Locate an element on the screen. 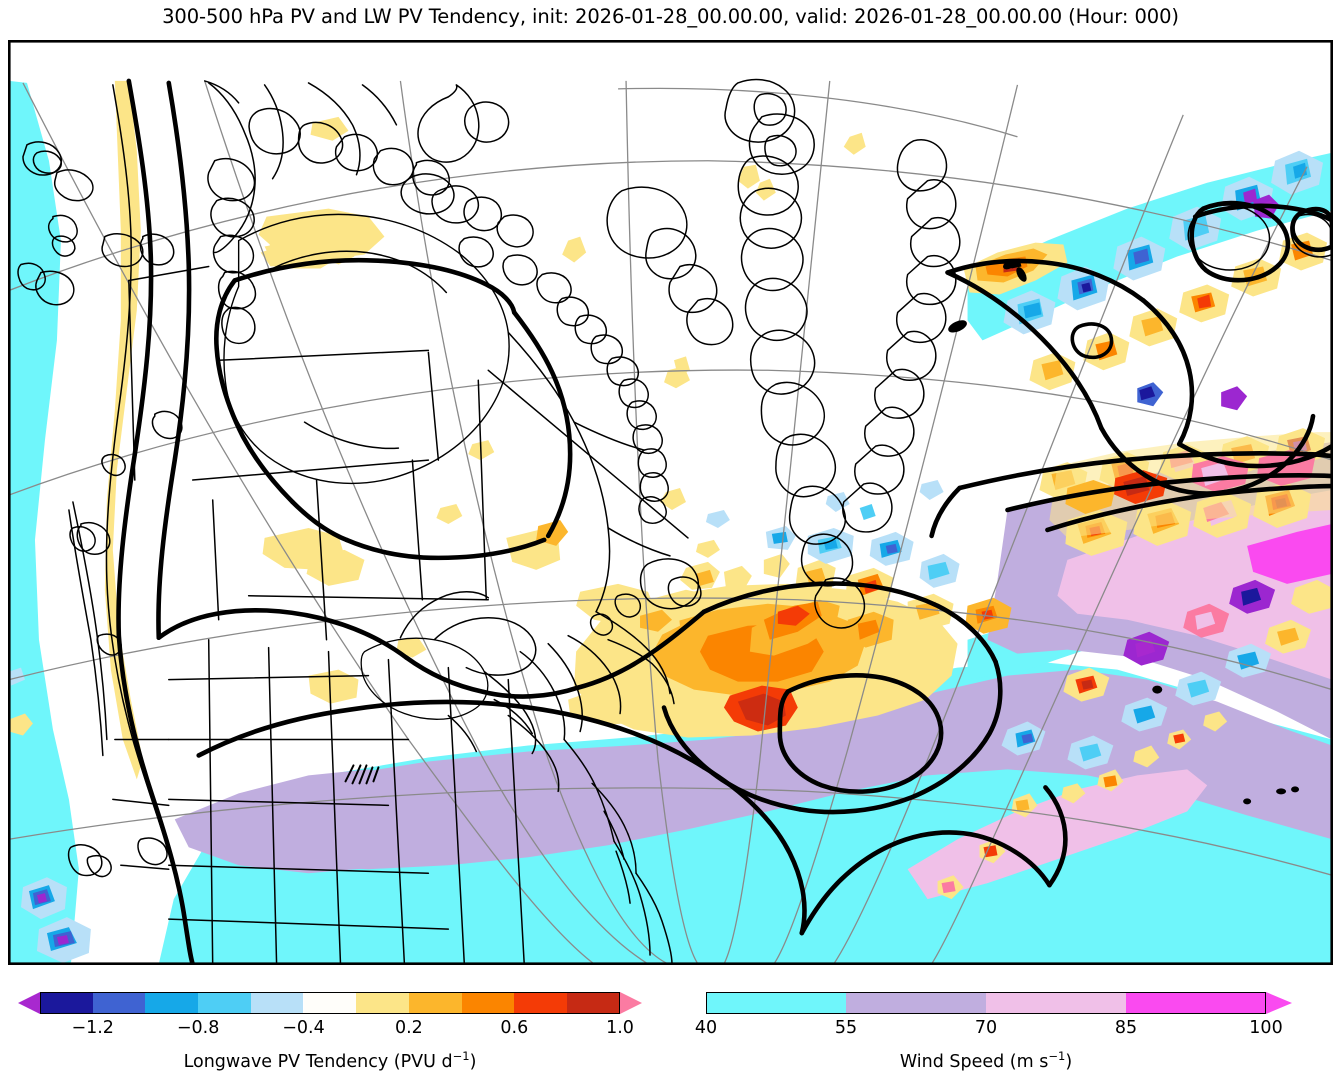 The width and height of the screenshot is (1341, 1084). tick-label: 100 is located at coordinates (1266, 1028).